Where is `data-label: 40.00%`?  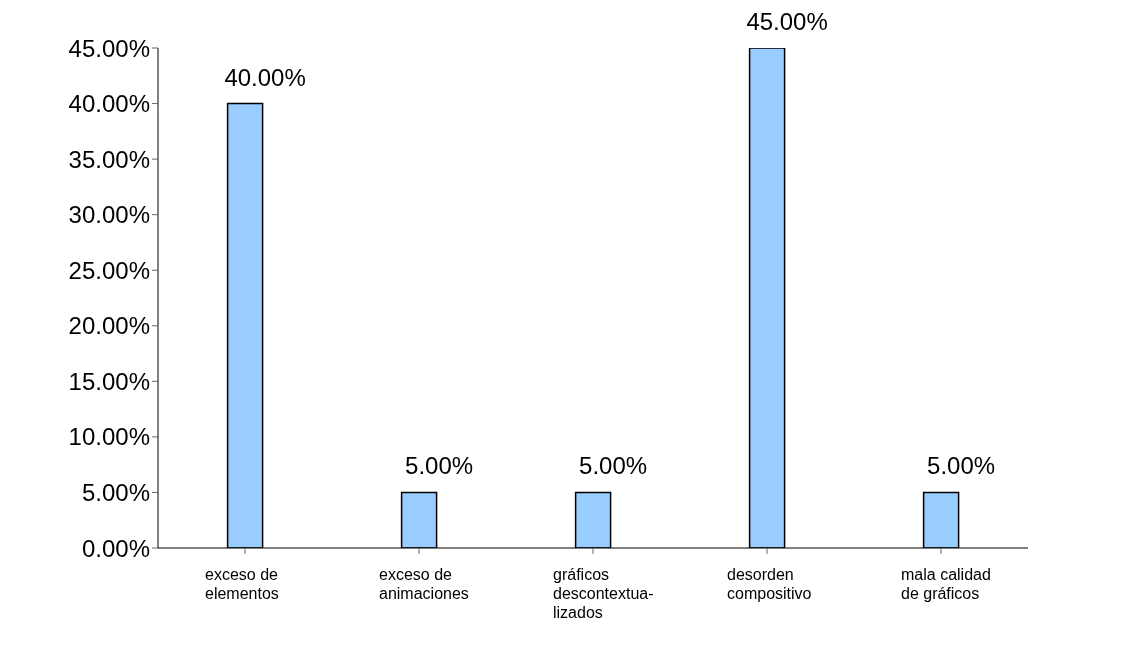
data-label: 40.00% is located at coordinates (265, 77).